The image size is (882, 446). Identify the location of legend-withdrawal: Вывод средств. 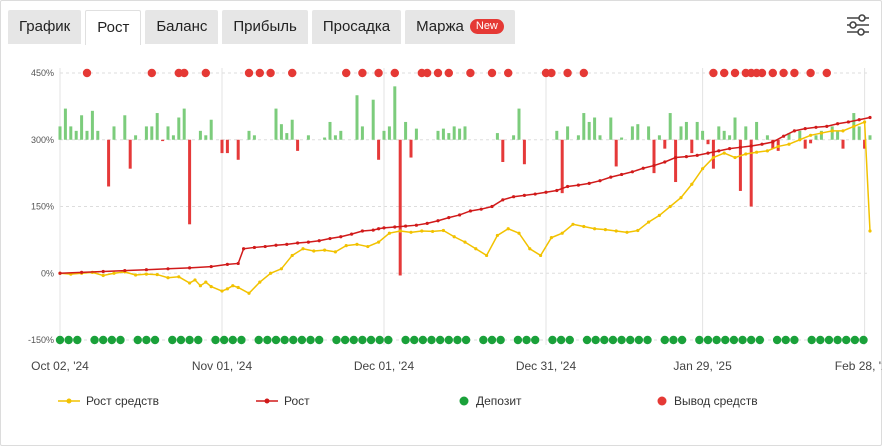
(707, 401).